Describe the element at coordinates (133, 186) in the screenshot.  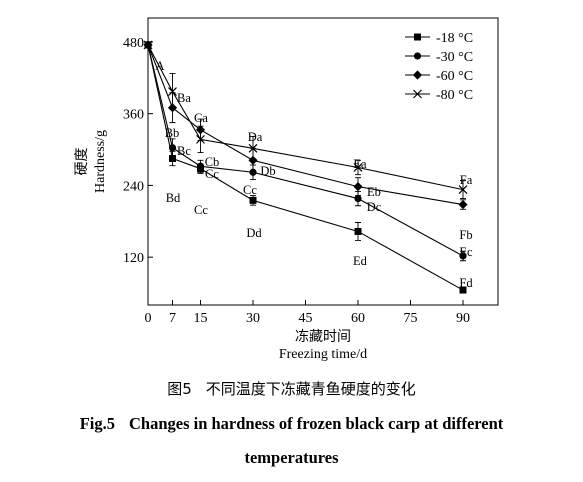
I see `y-tick-label: 240` at that location.